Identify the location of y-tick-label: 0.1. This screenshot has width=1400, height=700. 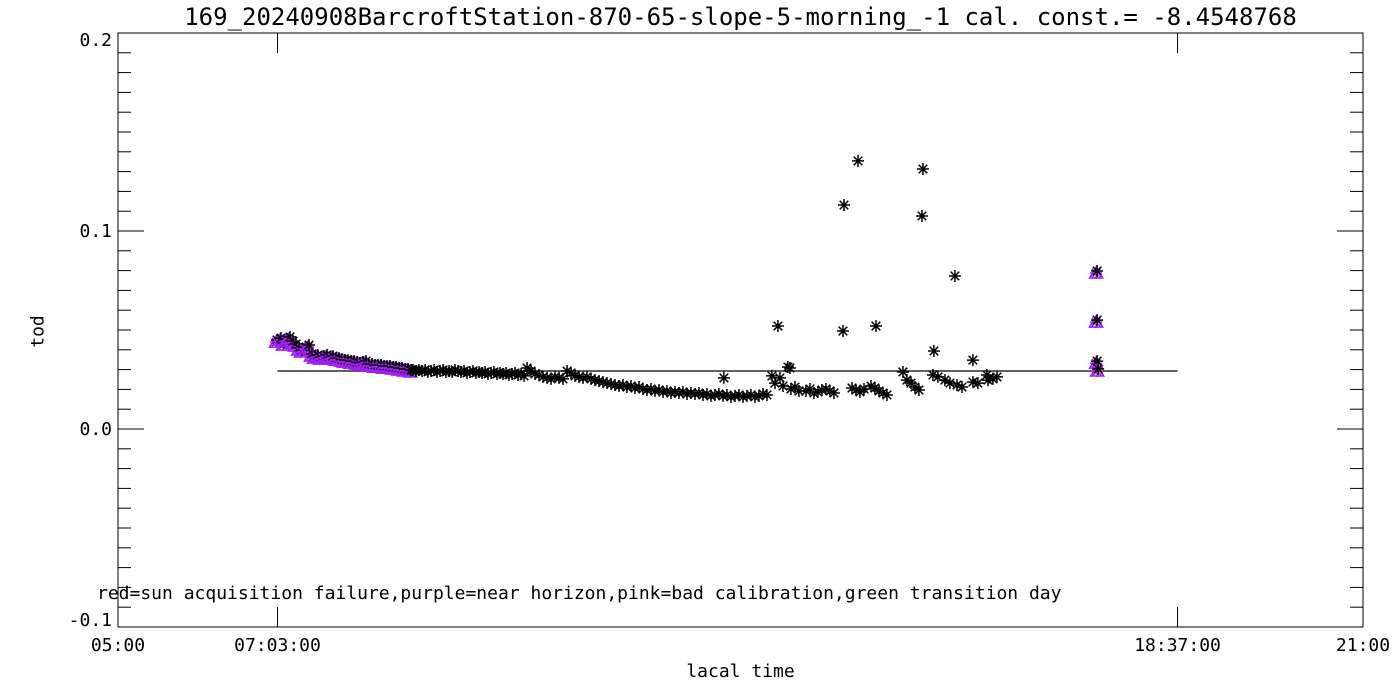
(95, 231).